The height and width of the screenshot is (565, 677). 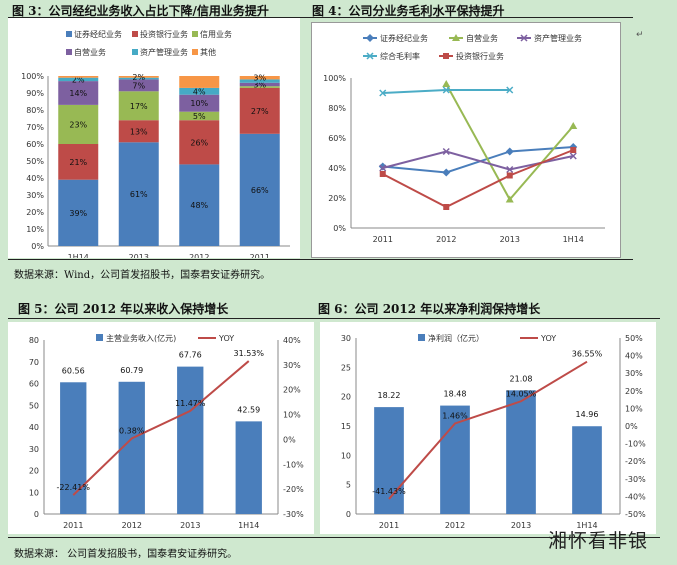 What do you see at coordinates (34, 427) in the screenshot?
I see `y-left-tick-label: 40` at bounding box center [34, 427].